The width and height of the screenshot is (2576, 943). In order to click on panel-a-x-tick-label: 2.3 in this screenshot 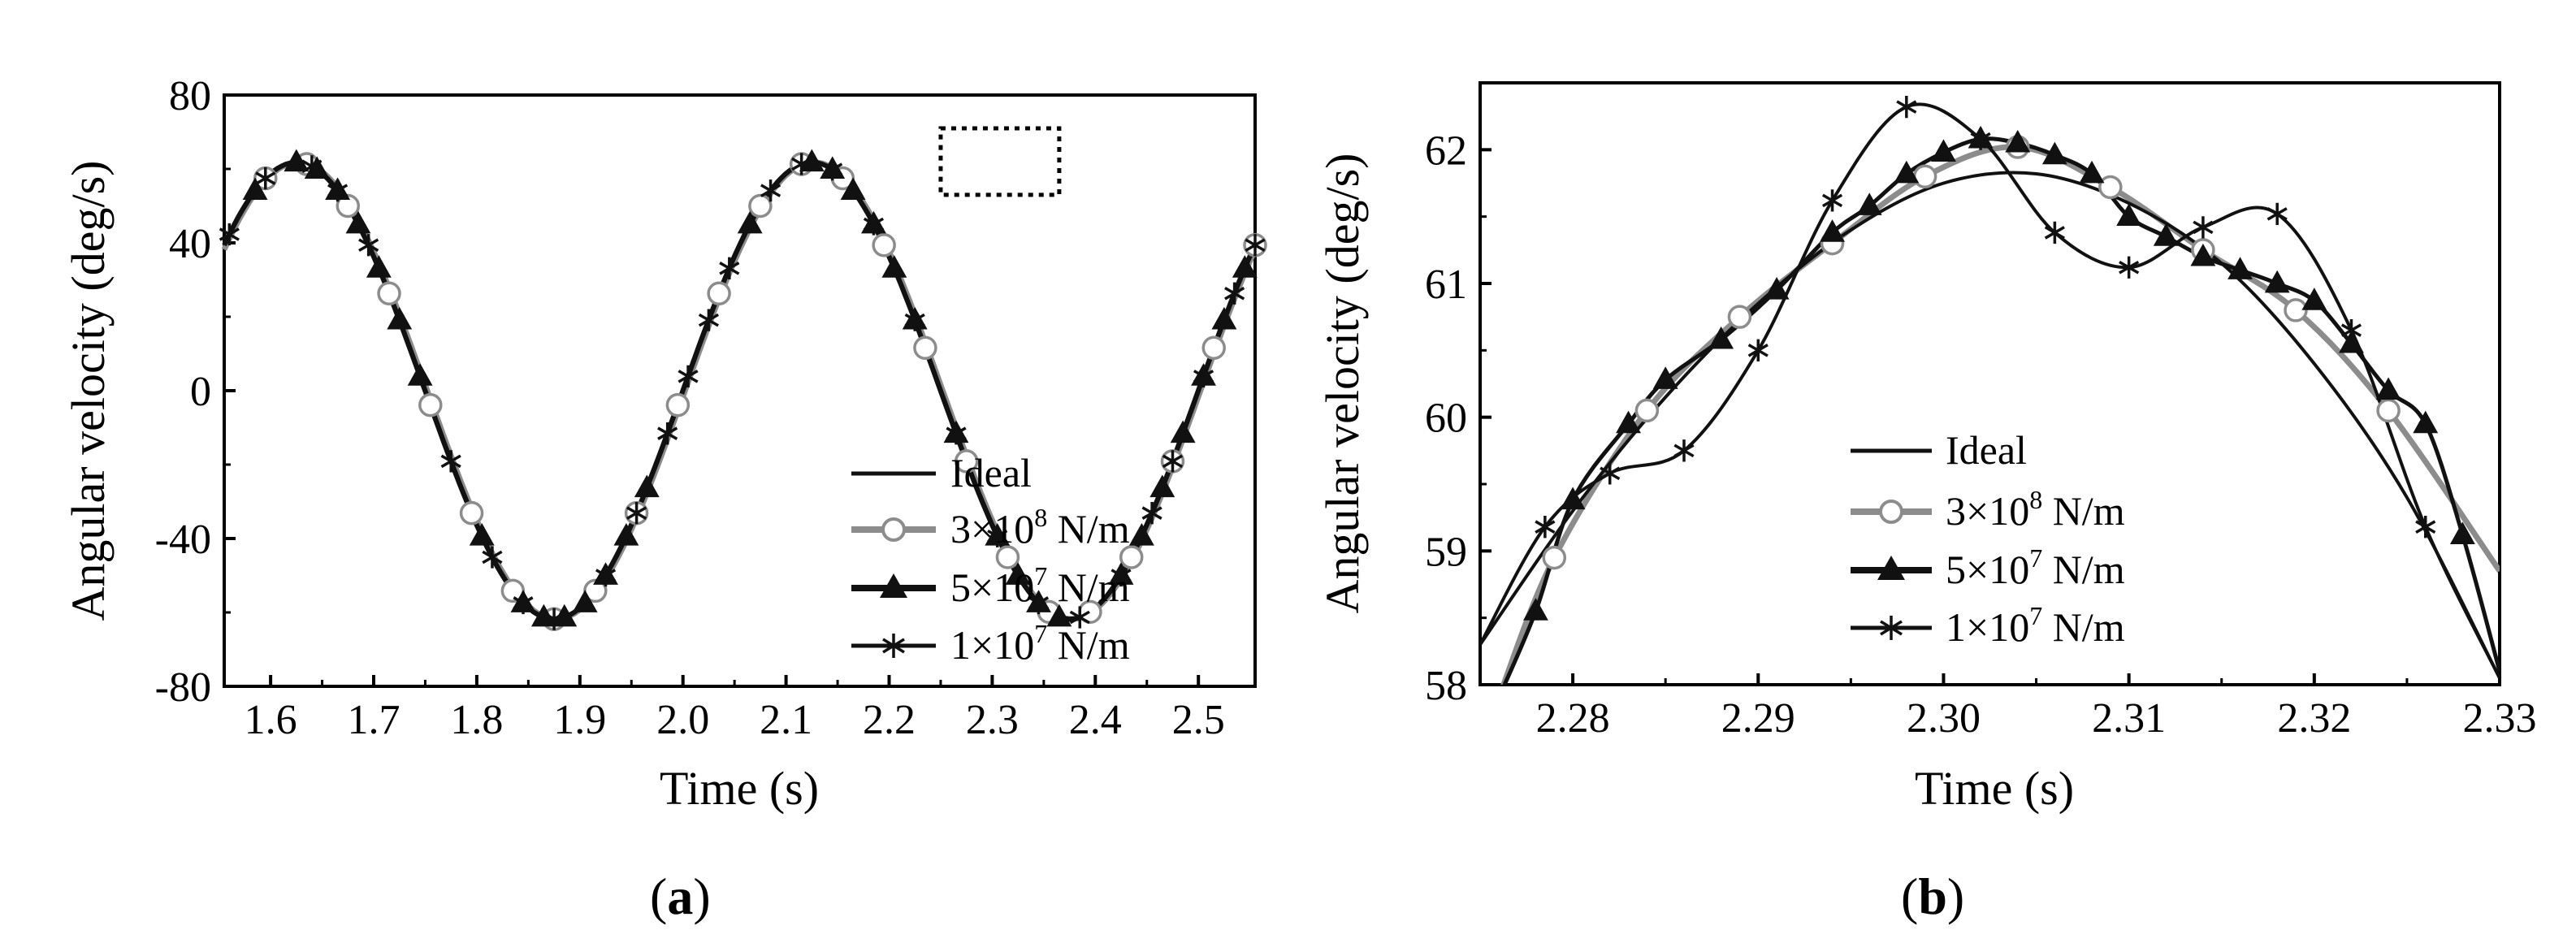, I will do `click(993, 720)`.